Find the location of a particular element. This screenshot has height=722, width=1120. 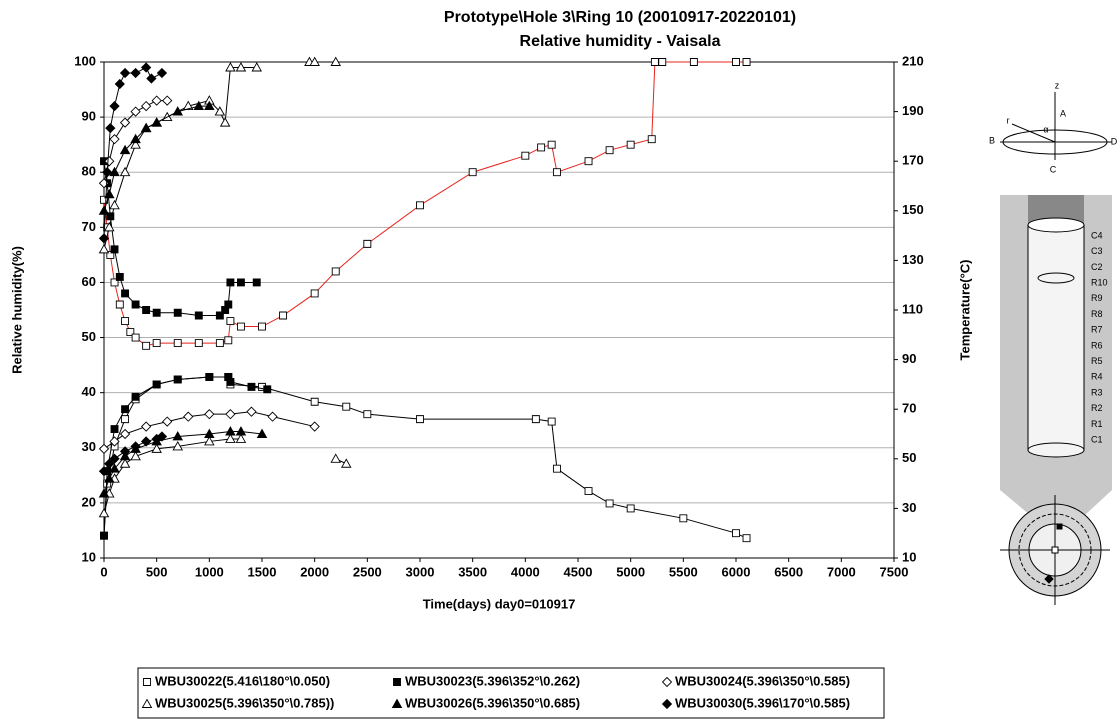

y2-tick-label: 10 is located at coordinates (909, 556).